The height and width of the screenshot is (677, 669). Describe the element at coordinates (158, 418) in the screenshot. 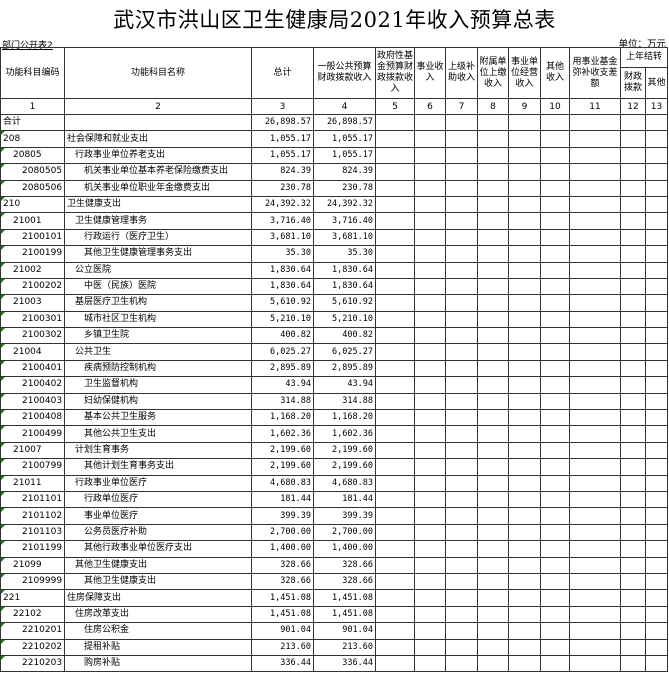

I see `row-name: 基本公共卫生服务` at that location.